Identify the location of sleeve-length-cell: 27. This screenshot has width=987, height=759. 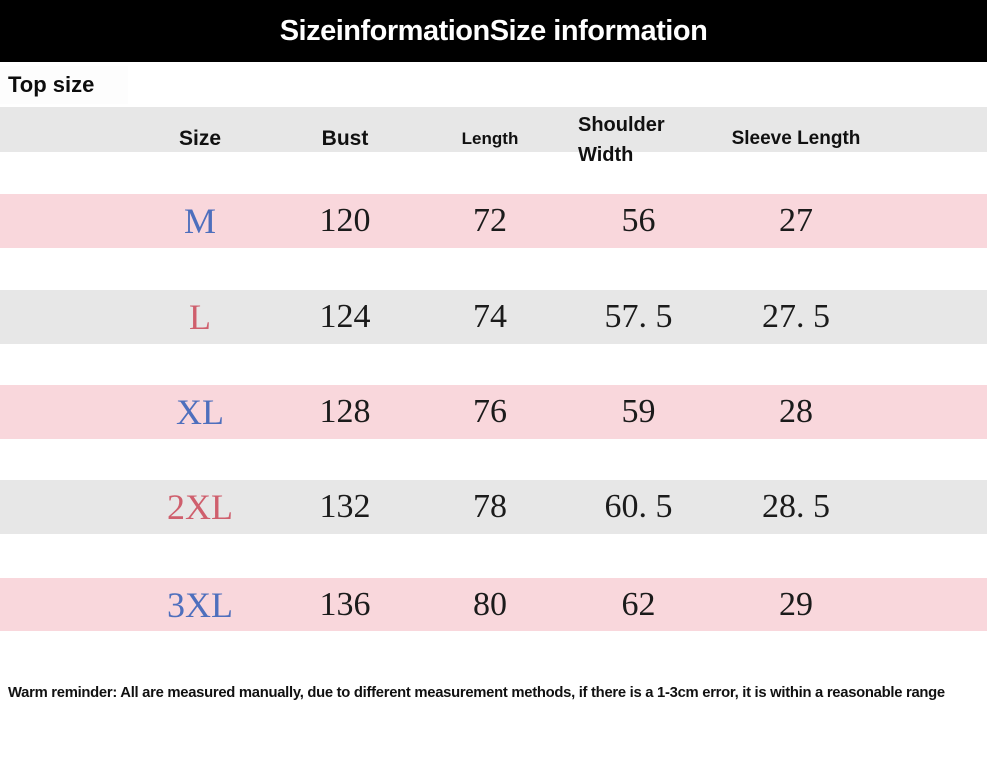
(796, 220).